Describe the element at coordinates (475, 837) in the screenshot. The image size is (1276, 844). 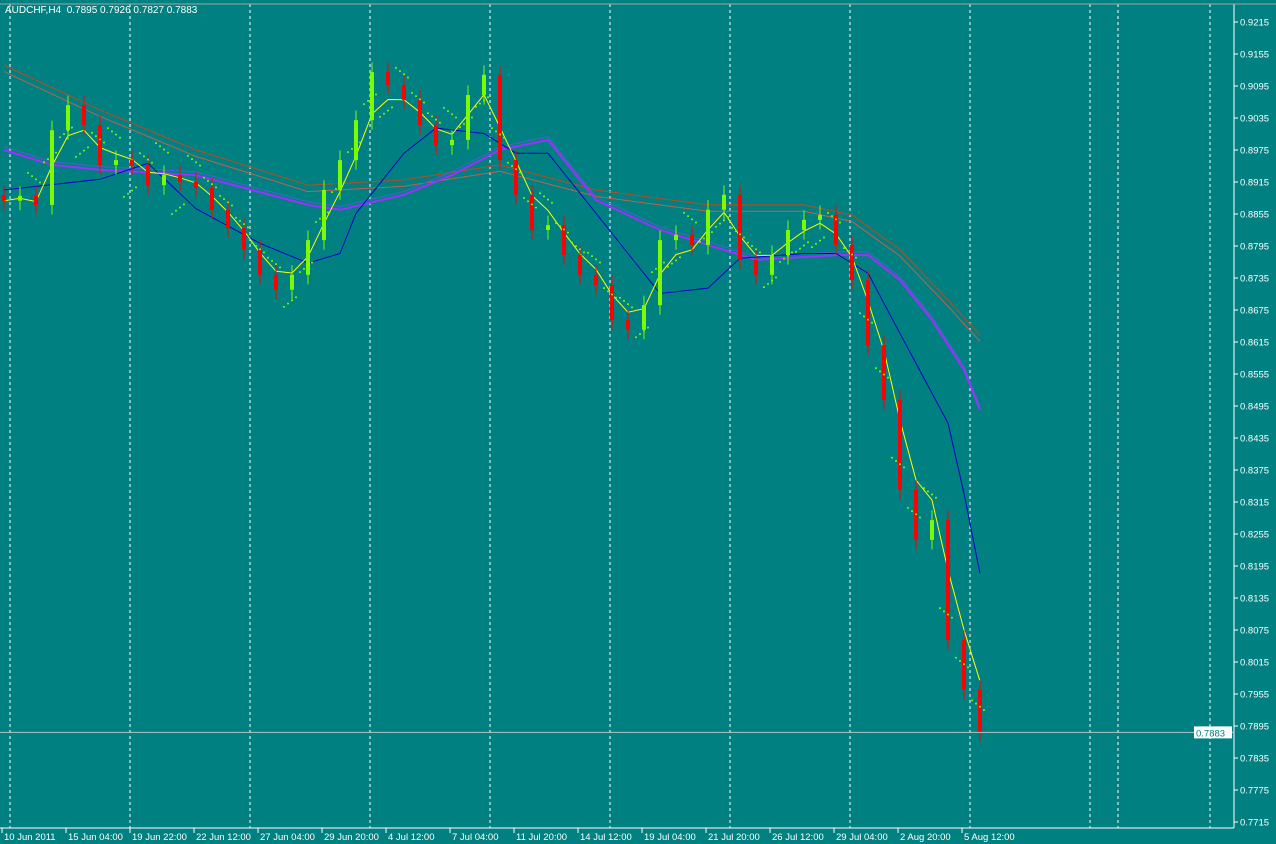
I see `x-tick-label: 7 Jul 04:00` at that location.